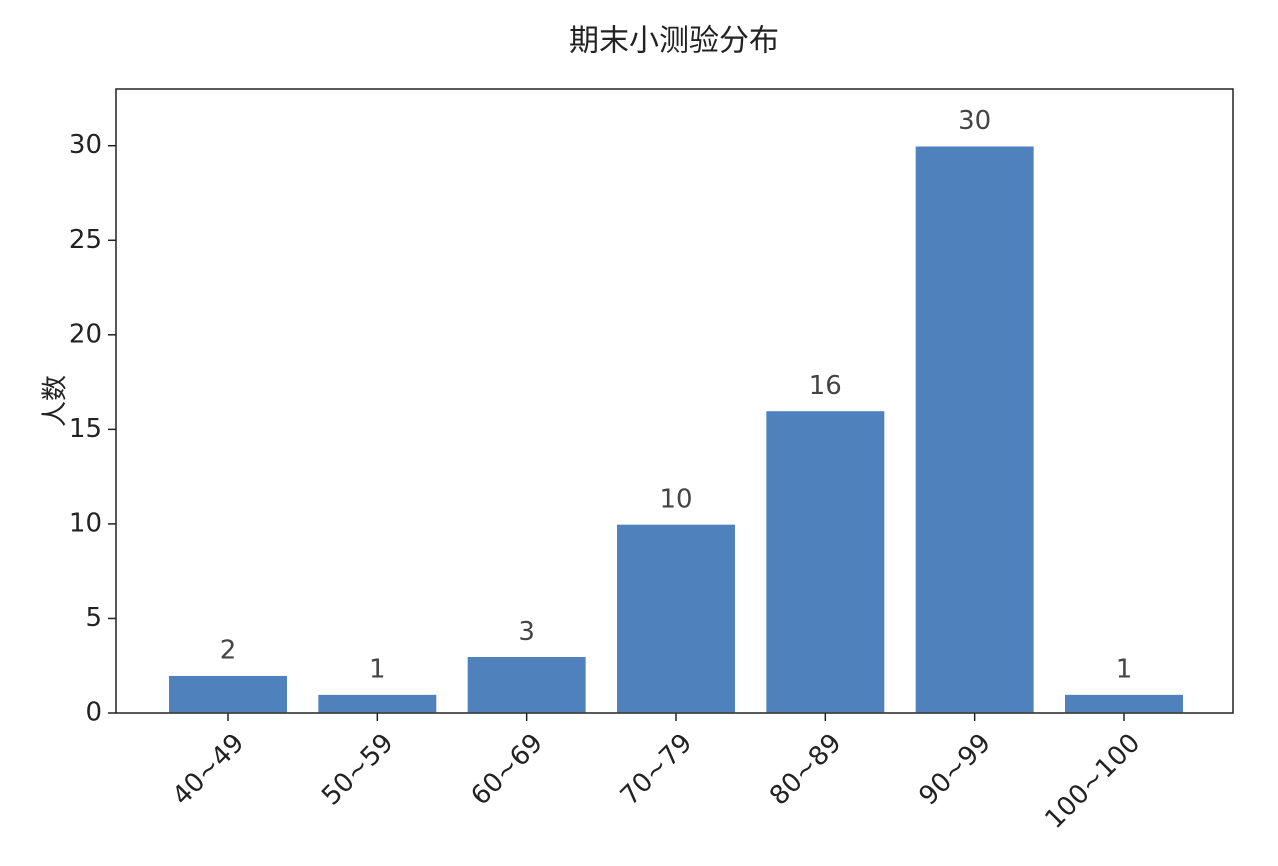 Image resolution: width=1278 pixels, height=866 pixels. I want to click on x-tick-label: 90~99, so click(955, 769).